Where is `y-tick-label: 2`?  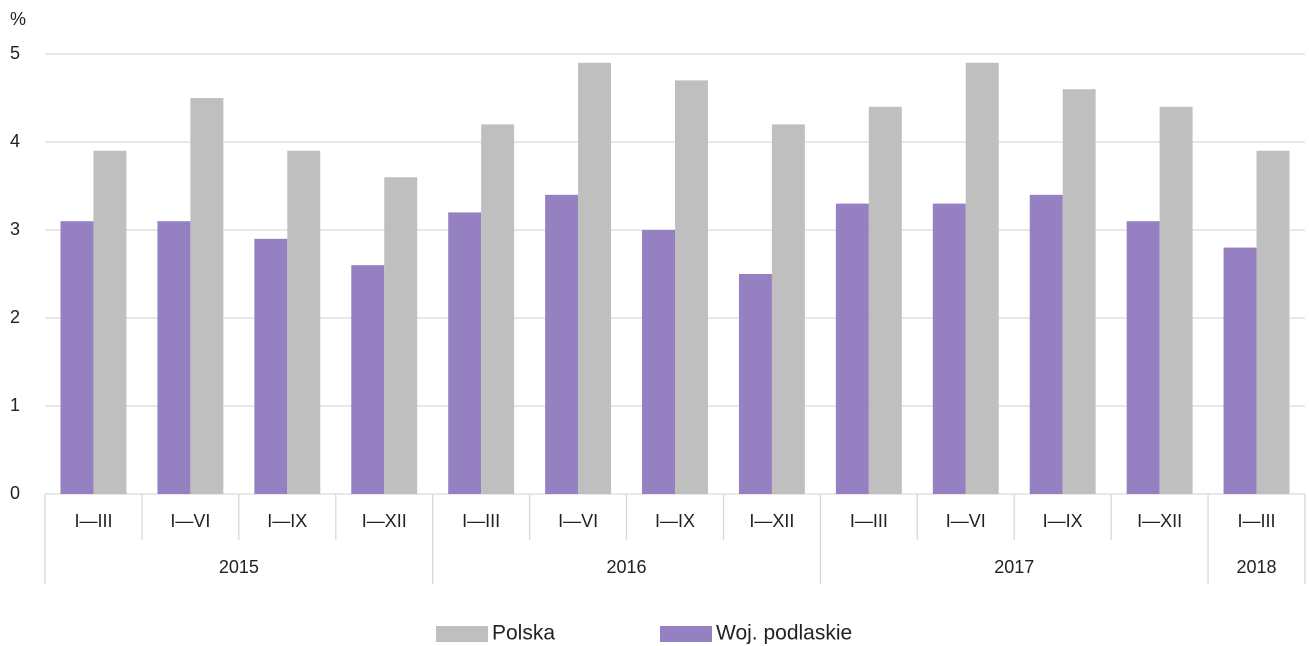
y-tick-label: 2 is located at coordinates (15, 317).